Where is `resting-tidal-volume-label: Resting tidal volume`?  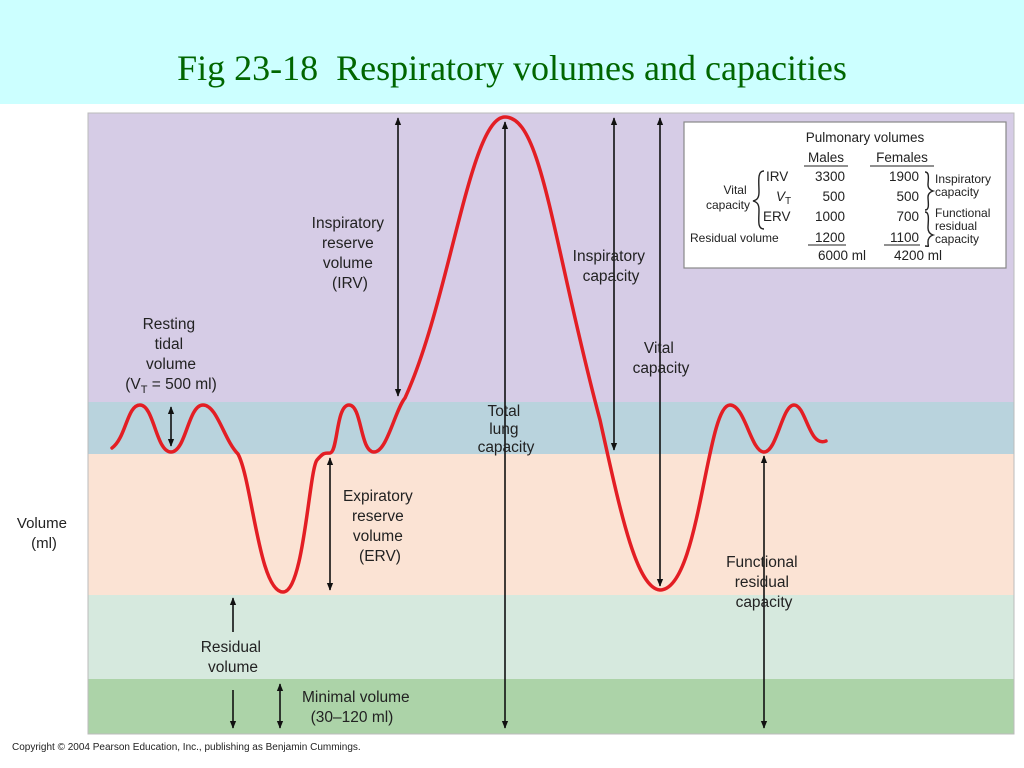
resting-tidal-volume-label: Resting tidal volume is located at coordinates (171, 344).